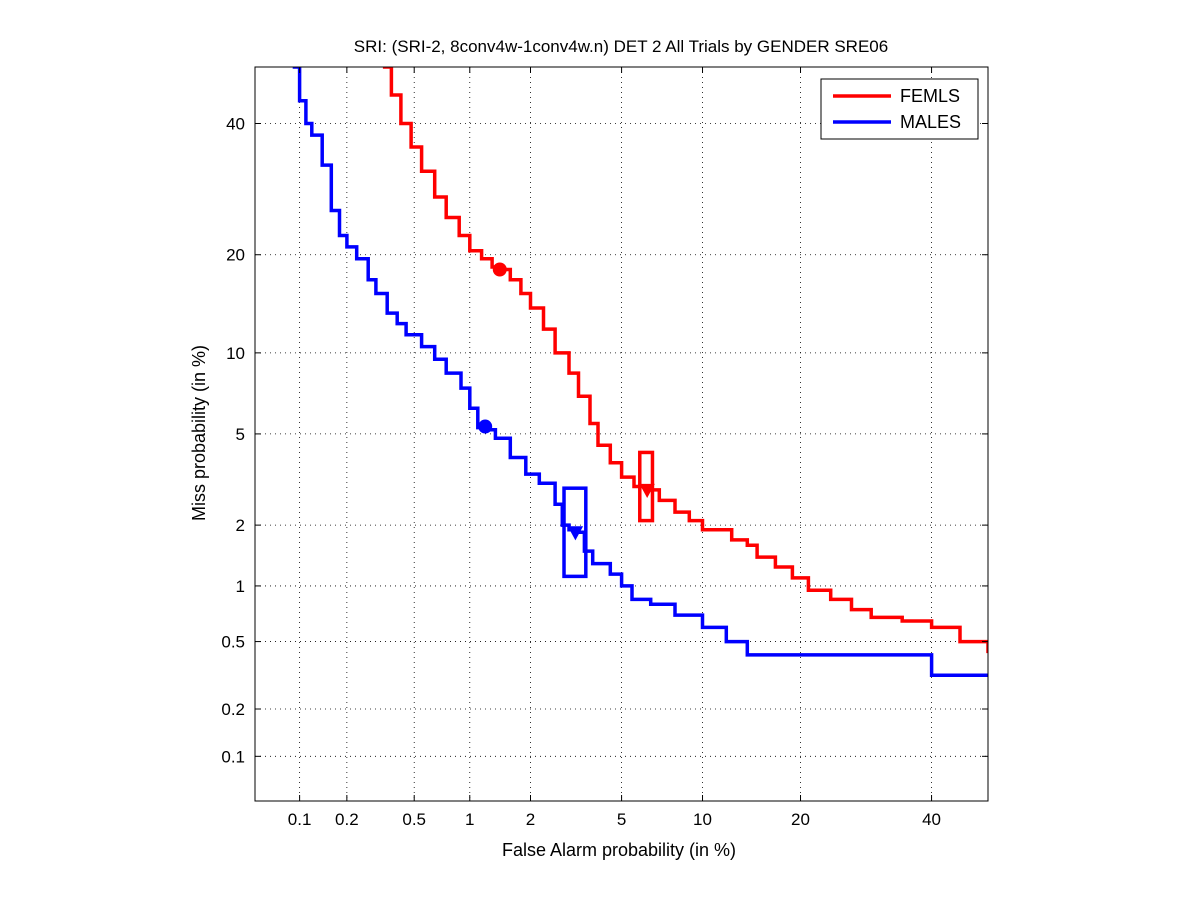  What do you see at coordinates (233, 756) in the screenshot?
I see `y-tick-label: 0.1` at bounding box center [233, 756].